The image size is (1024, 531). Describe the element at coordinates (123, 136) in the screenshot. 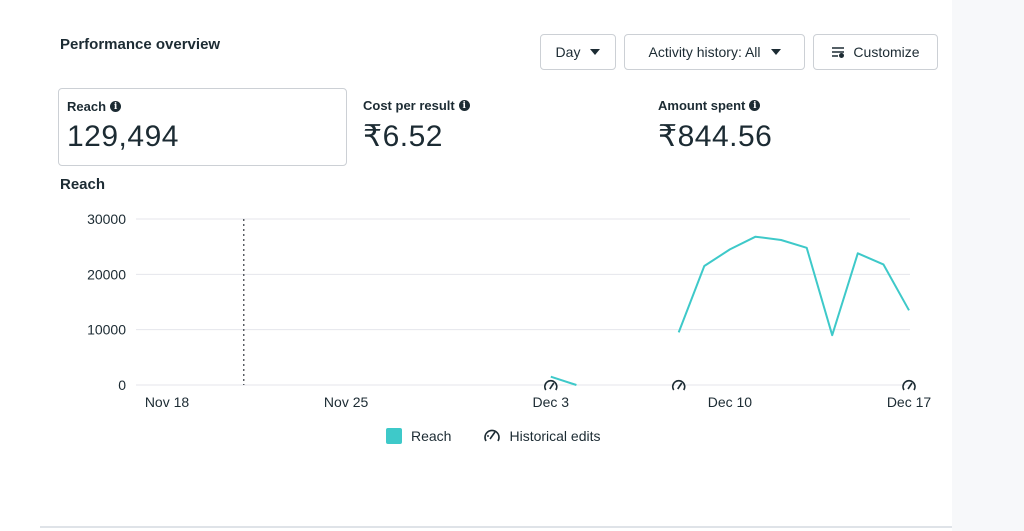

I see `metric-value: 129,494` at that location.